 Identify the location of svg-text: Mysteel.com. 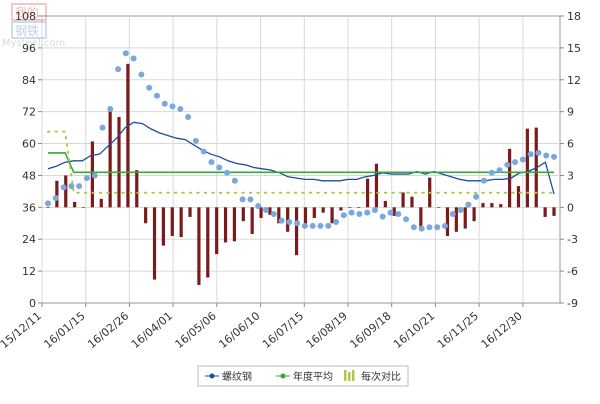
(33, 43).